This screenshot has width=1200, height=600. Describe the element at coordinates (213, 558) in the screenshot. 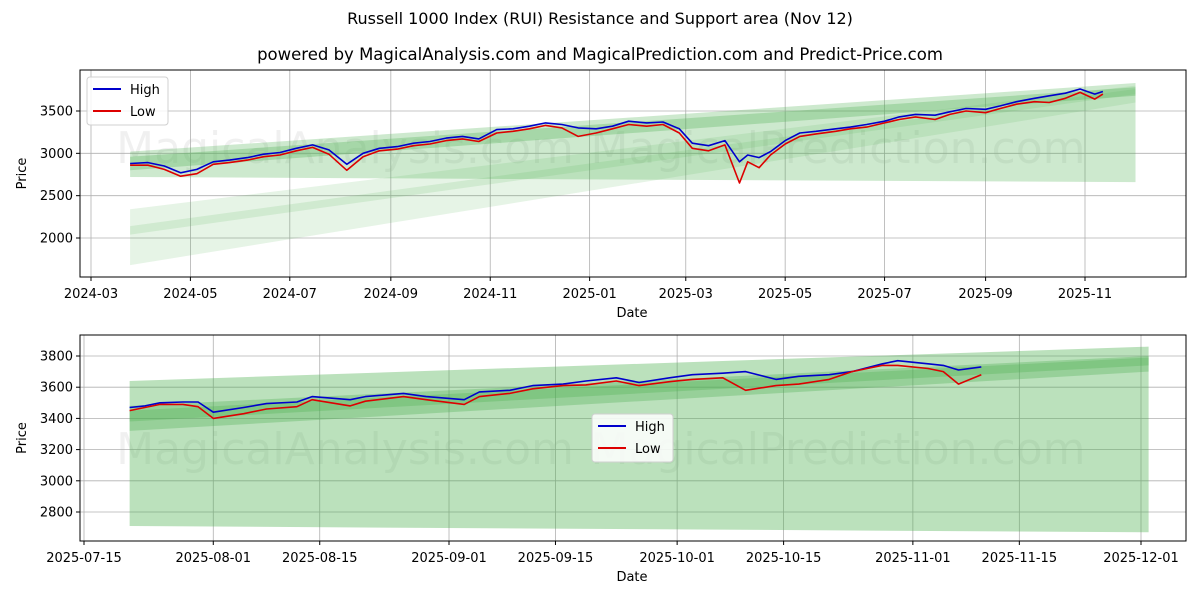

I see `x-tick-label: 2025-08-01` at that location.